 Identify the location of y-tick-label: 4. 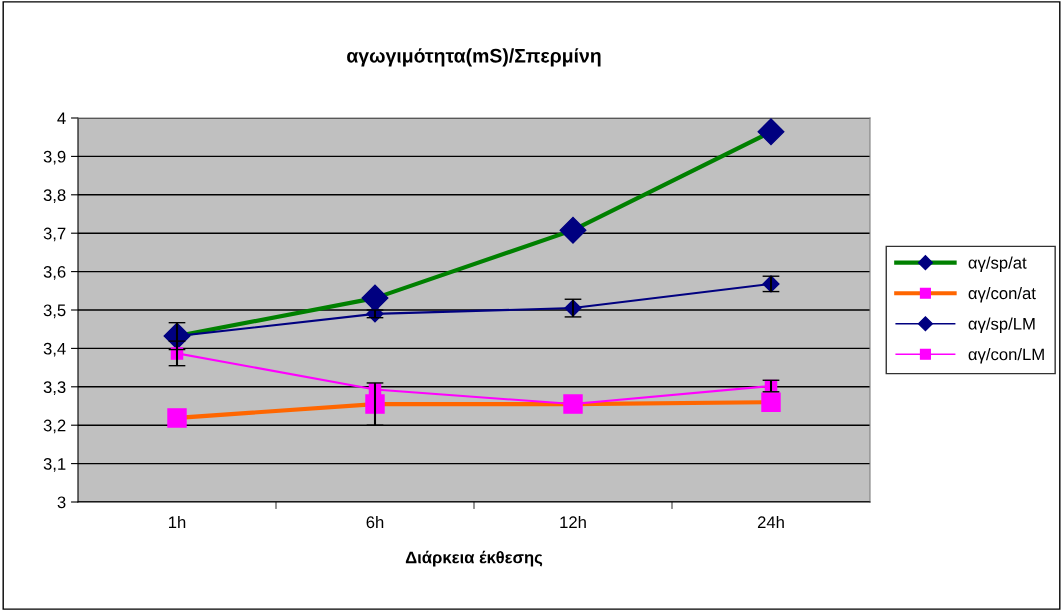
(61, 118).